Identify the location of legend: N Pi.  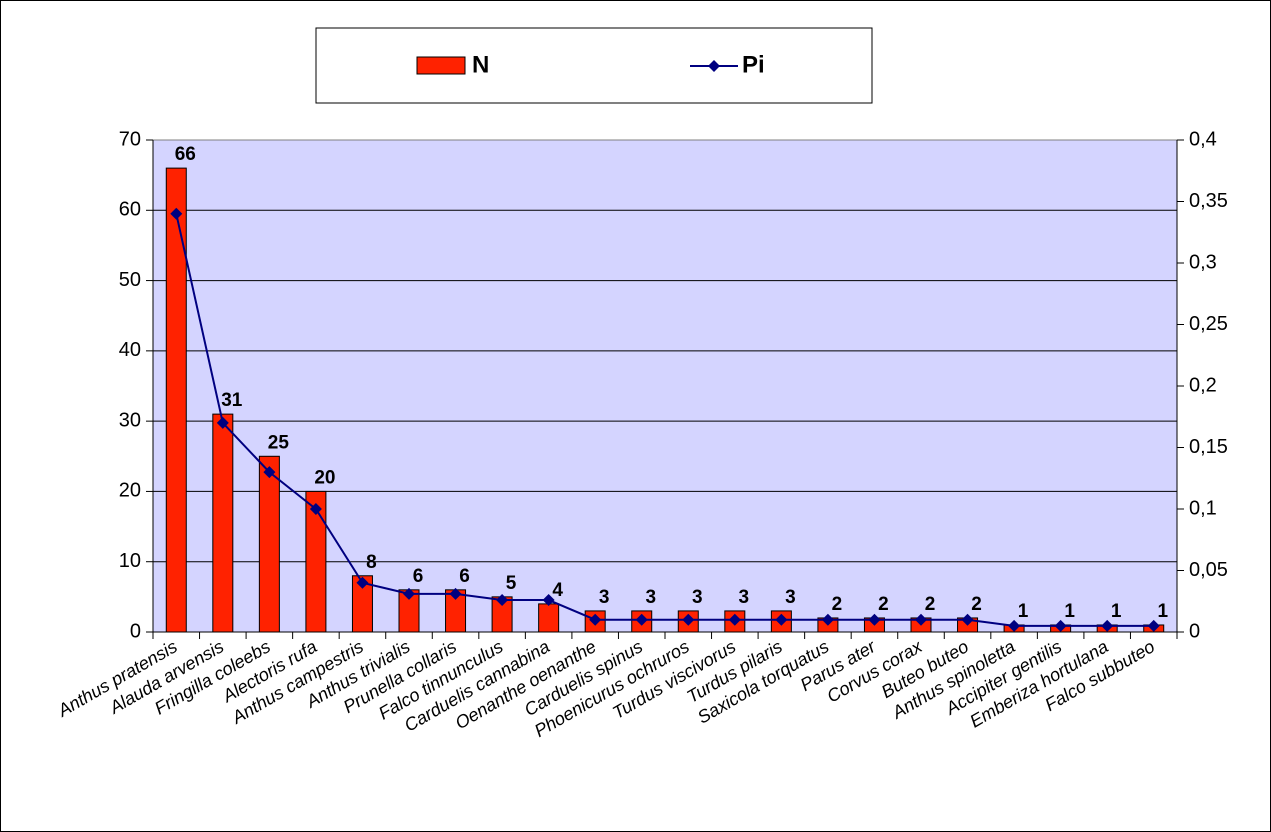
(594, 65).